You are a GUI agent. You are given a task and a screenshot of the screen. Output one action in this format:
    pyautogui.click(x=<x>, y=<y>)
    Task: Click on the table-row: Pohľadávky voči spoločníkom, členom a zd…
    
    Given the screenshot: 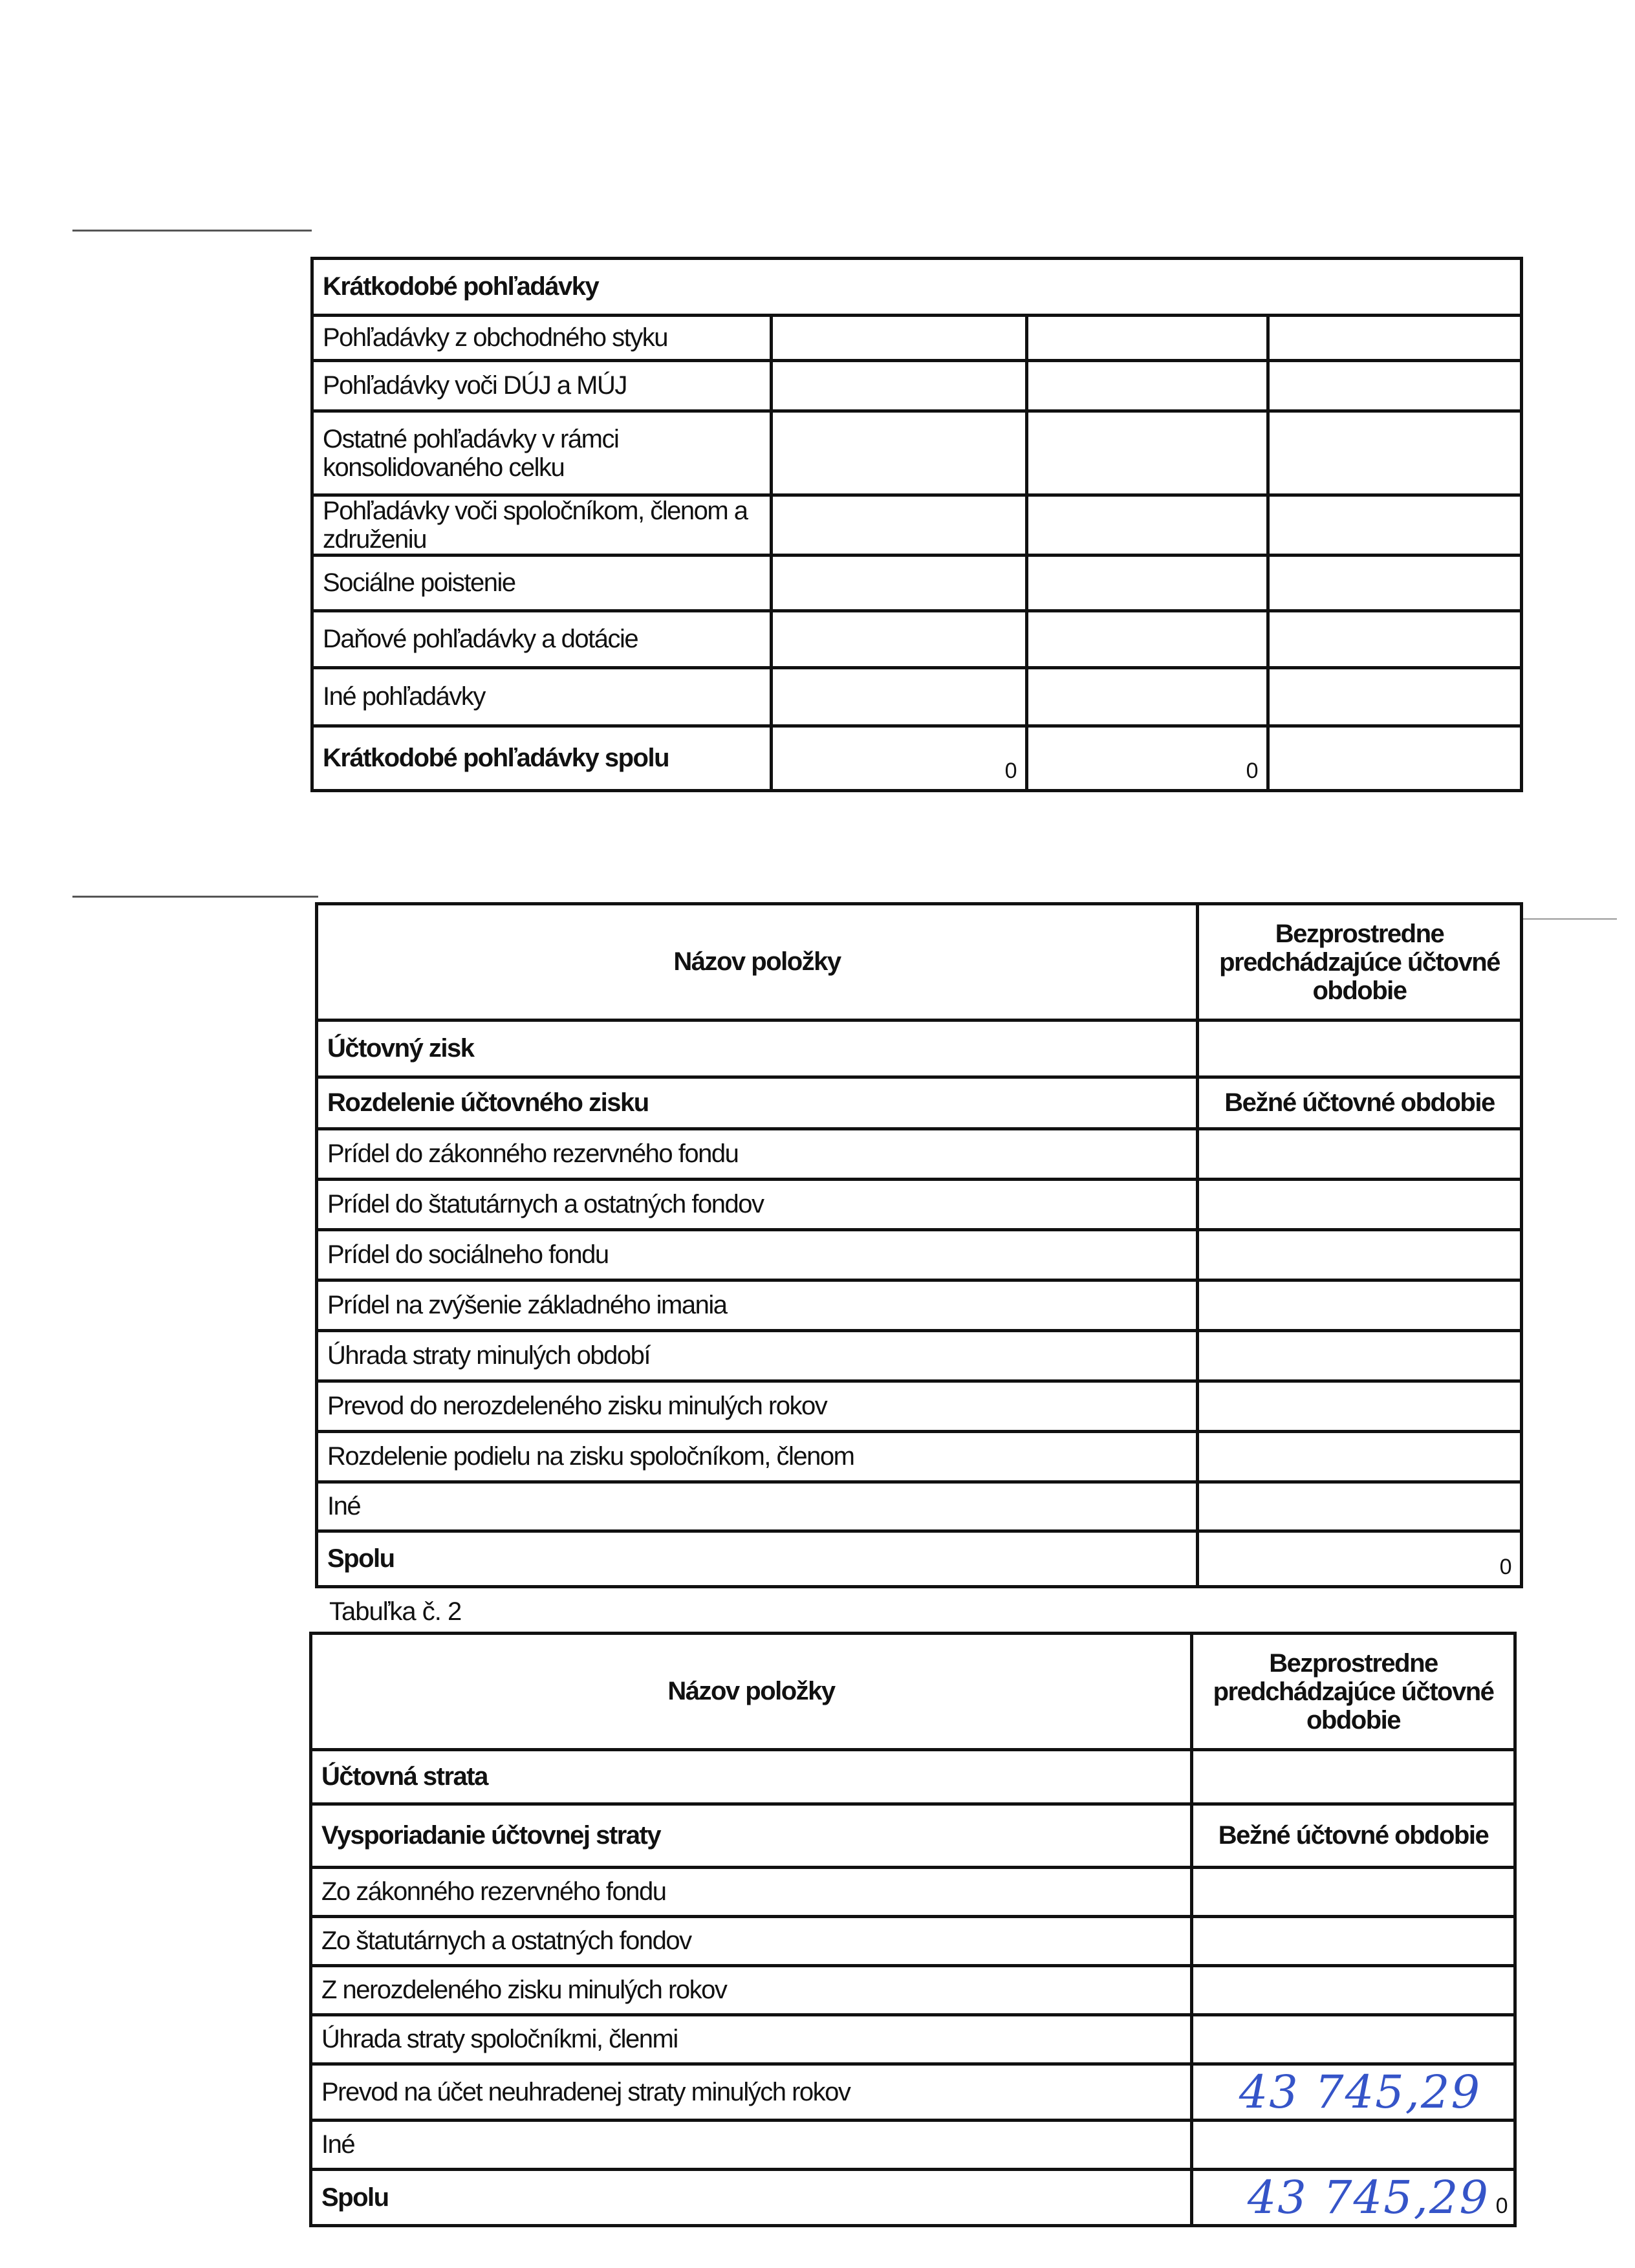 What is the action you would take?
    pyautogui.click(x=917, y=525)
    